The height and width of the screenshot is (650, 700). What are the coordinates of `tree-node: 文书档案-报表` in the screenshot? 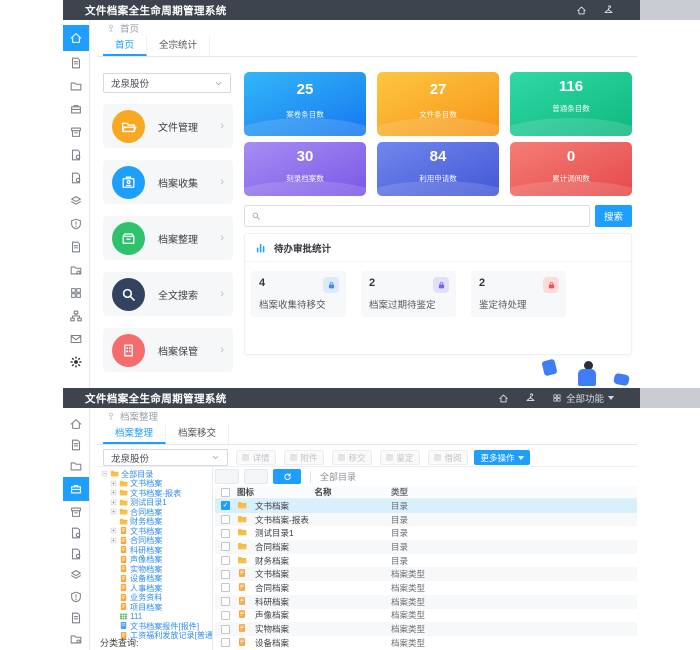 It's located at (154, 493).